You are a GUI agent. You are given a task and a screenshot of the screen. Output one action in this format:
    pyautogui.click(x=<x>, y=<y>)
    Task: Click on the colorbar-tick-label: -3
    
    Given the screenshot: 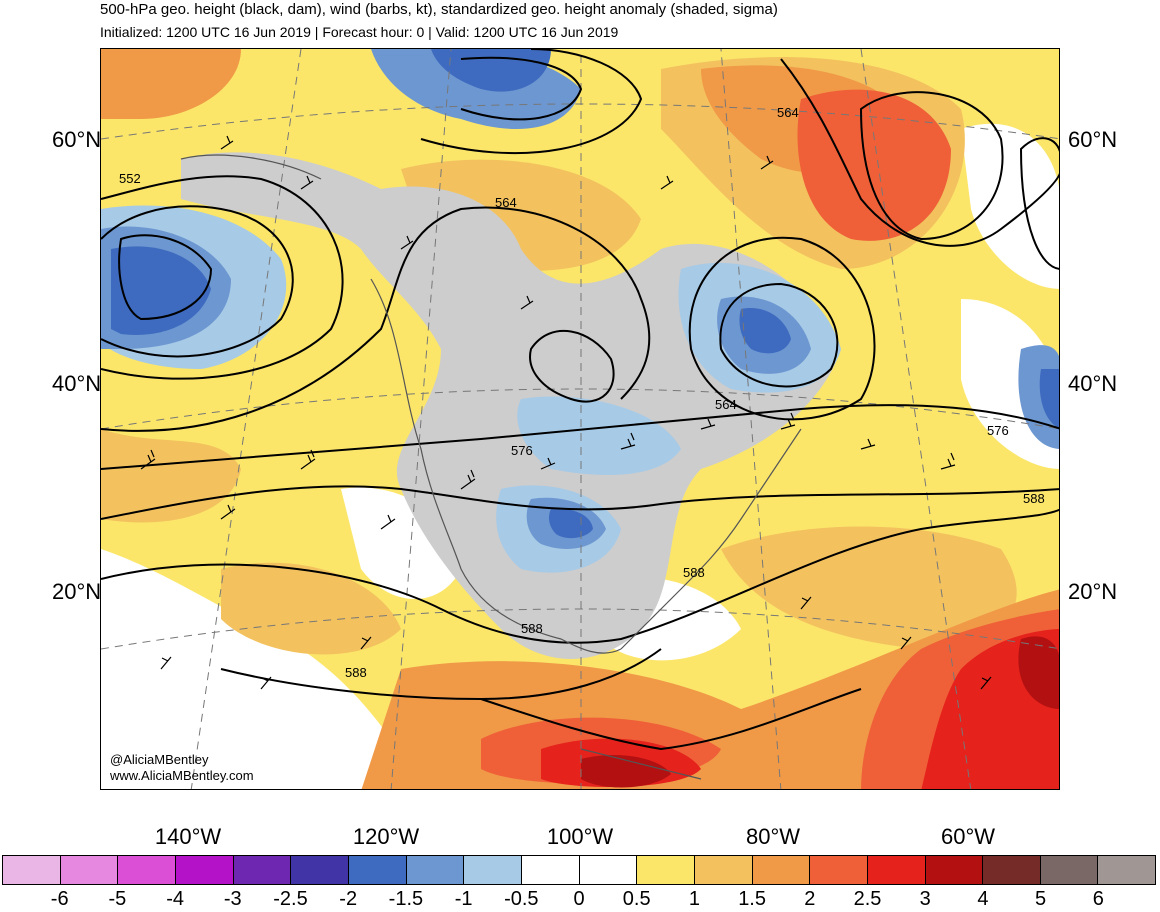 What is the action you would take?
    pyautogui.click(x=232, y=899)
    